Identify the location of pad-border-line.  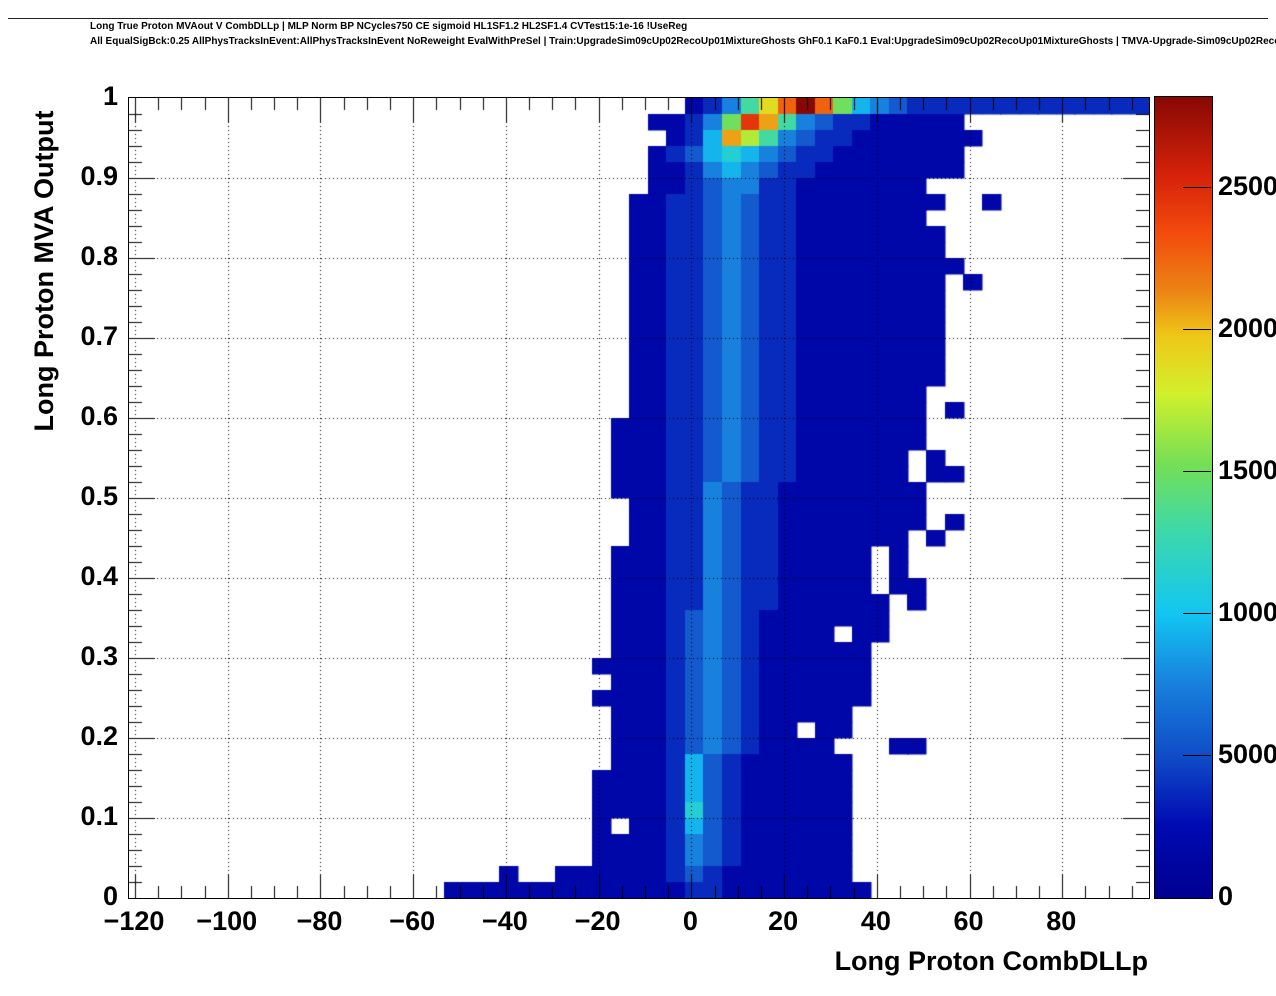
(638, 18).